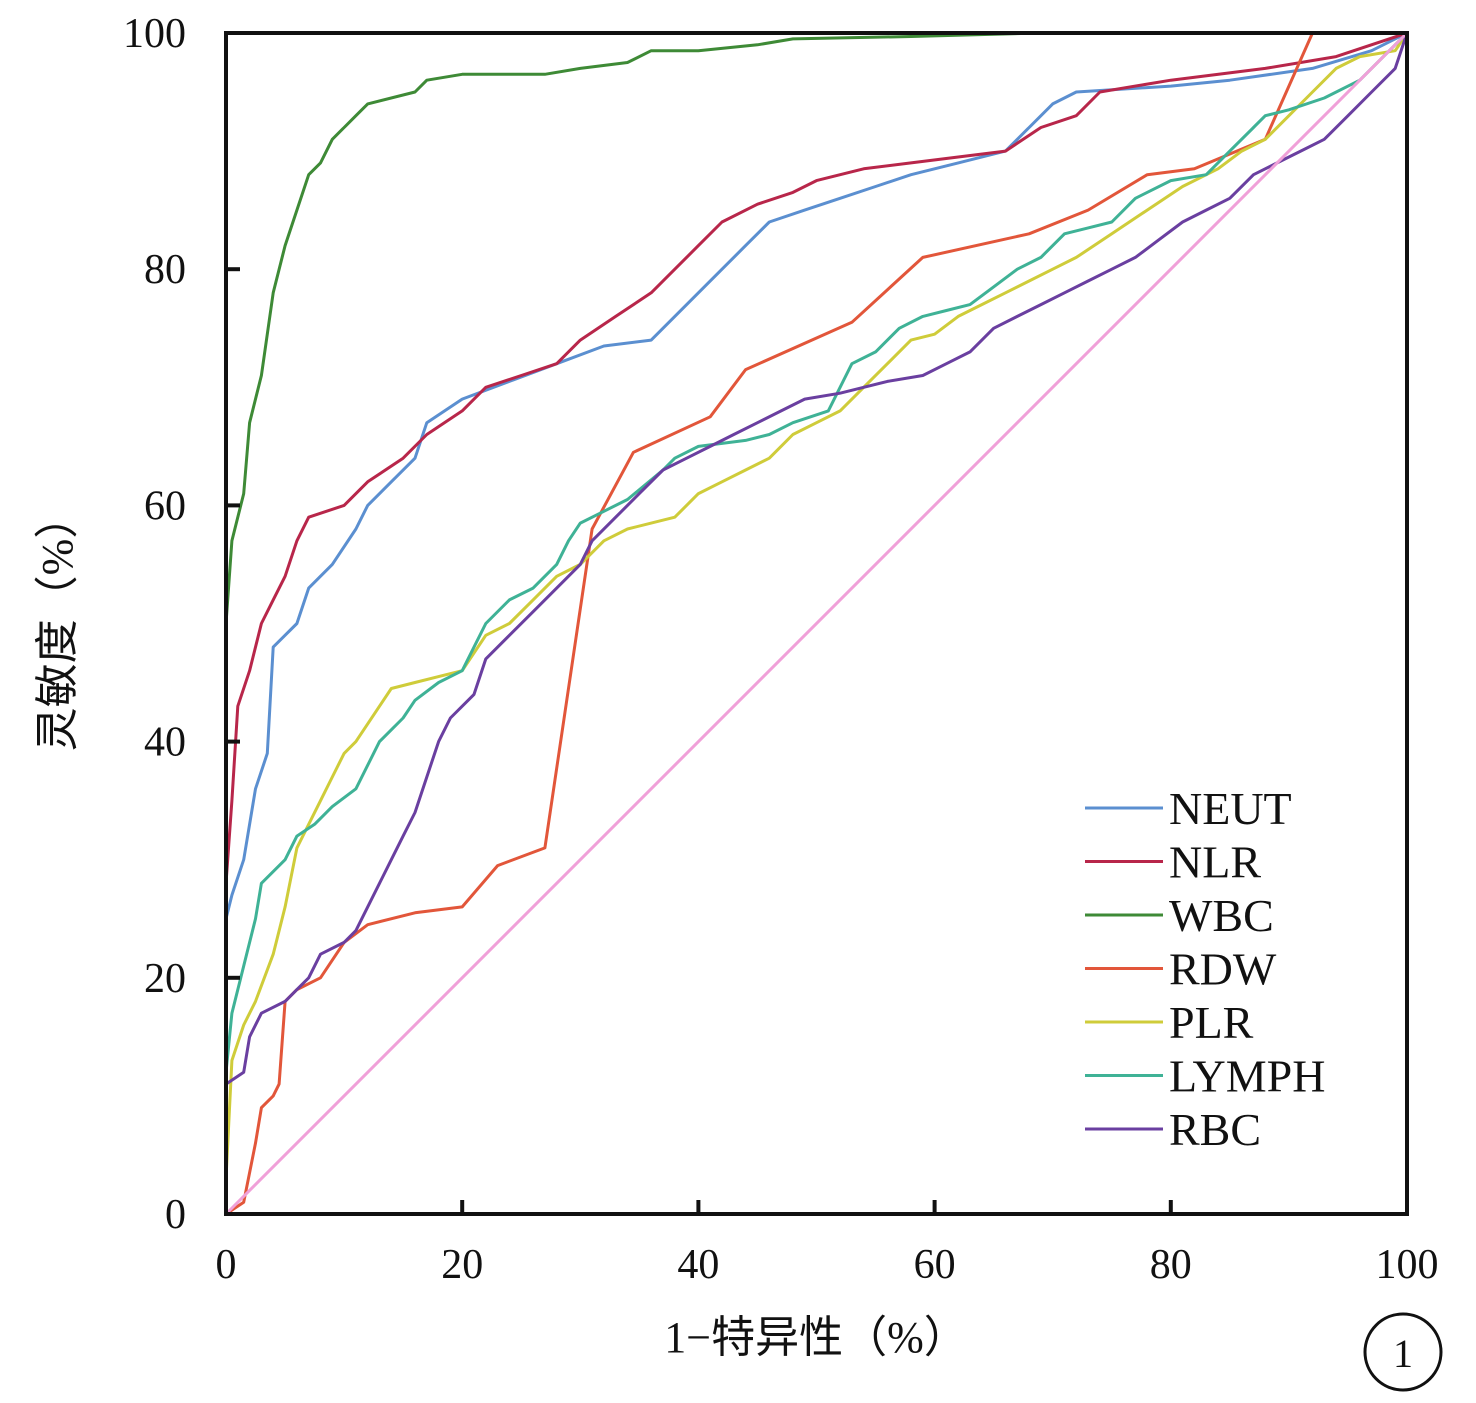  Describe the element at coordinates (1230, 808) in the screenshot. I see `legend-label-neut: NEUT` at that location.